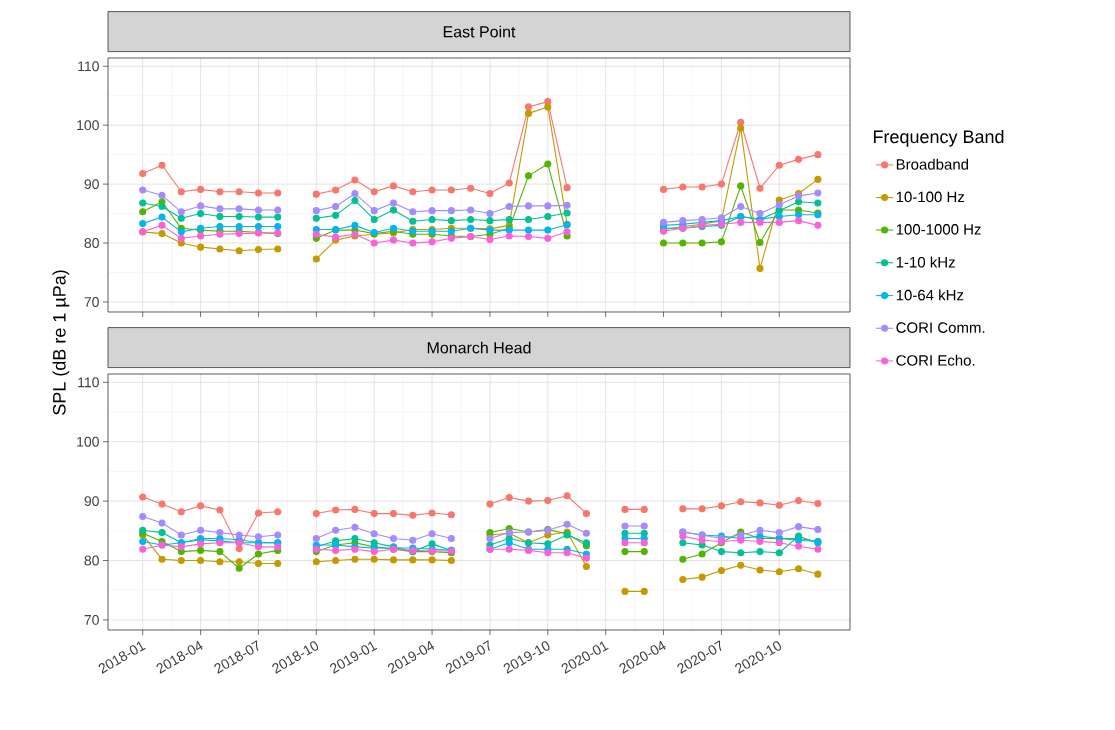 The width and height of the screenshot is (1115, 730). I want to click on legend-label: 10-100 Hz, so click(930, 197).